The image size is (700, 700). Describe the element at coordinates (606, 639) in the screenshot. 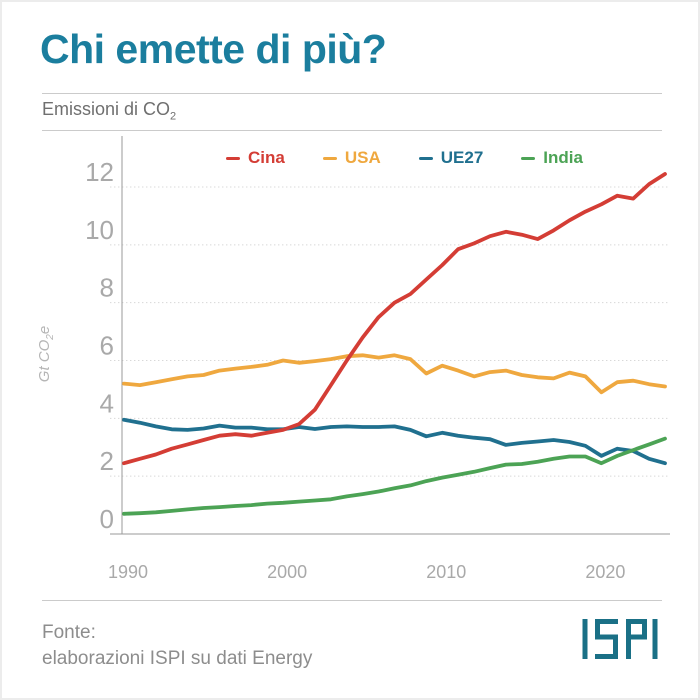

I see `logo-letter-s` at that location.